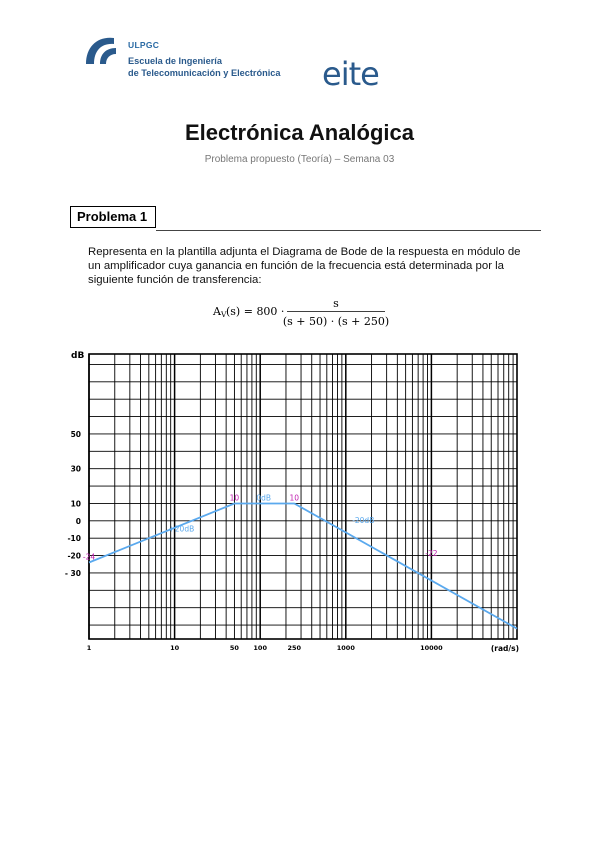  I want to click on y-tick-label: 50, so click(76, 434).